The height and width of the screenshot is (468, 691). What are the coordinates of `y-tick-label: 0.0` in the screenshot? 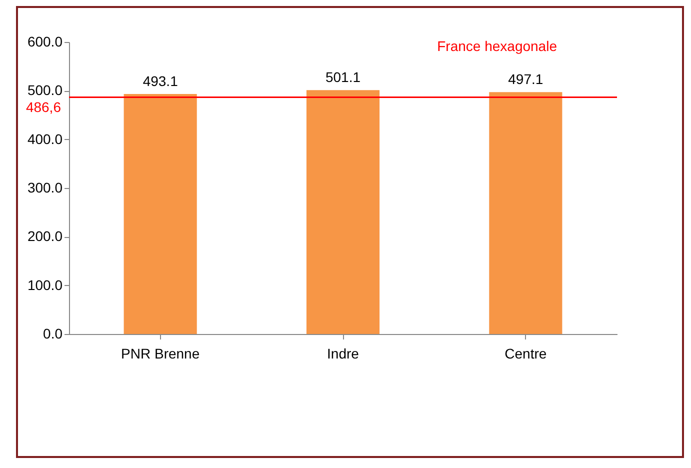 It's located at (53, 334).